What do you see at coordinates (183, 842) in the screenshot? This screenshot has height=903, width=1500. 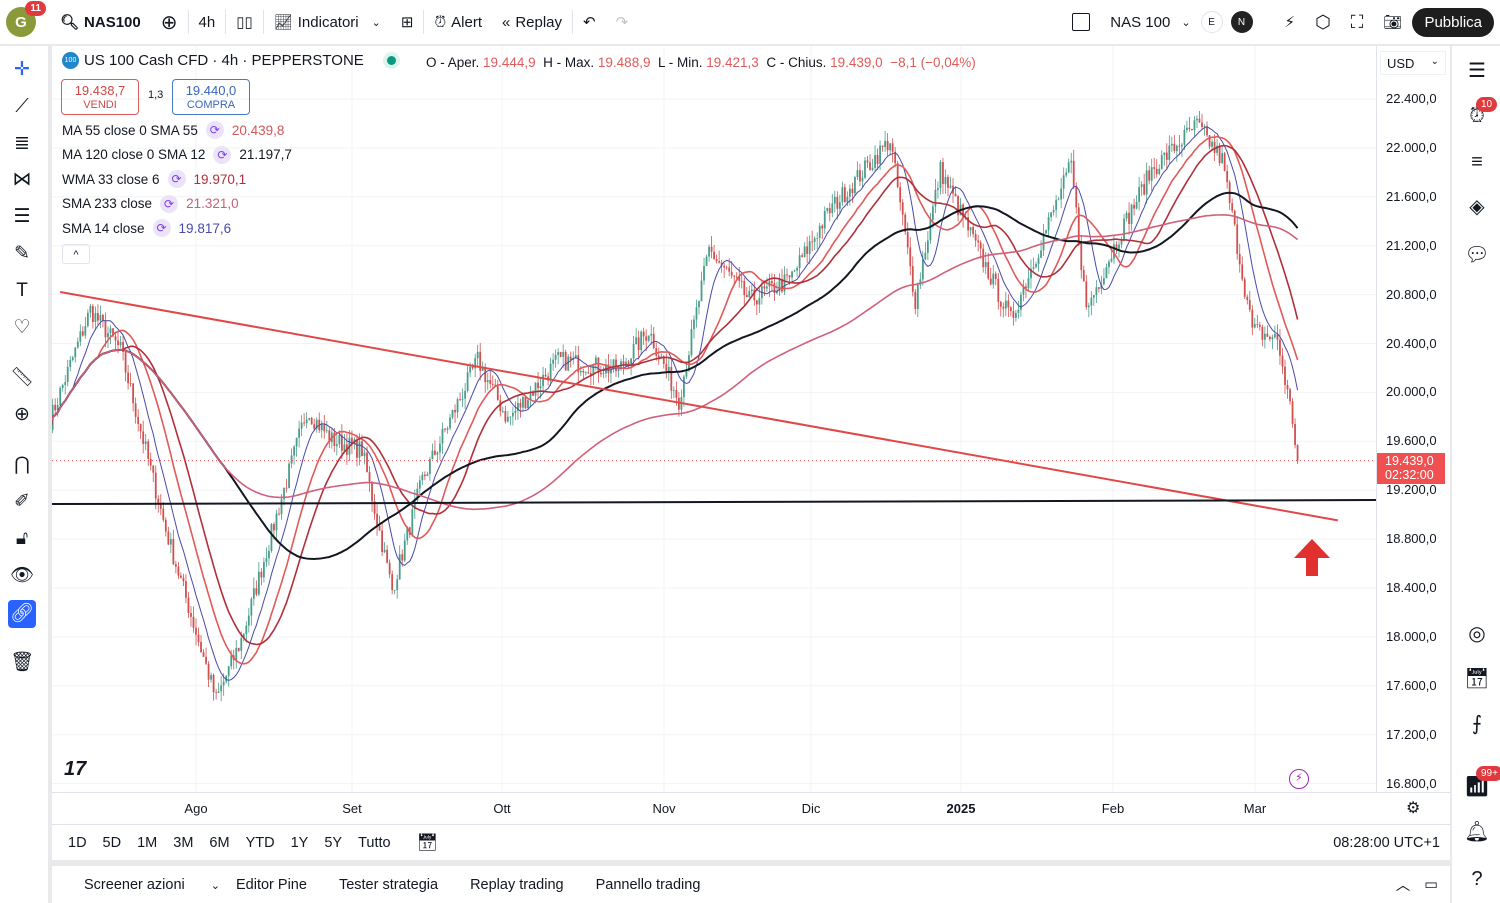 I see `range-3m: 3M` at bounding box center [183, 842].